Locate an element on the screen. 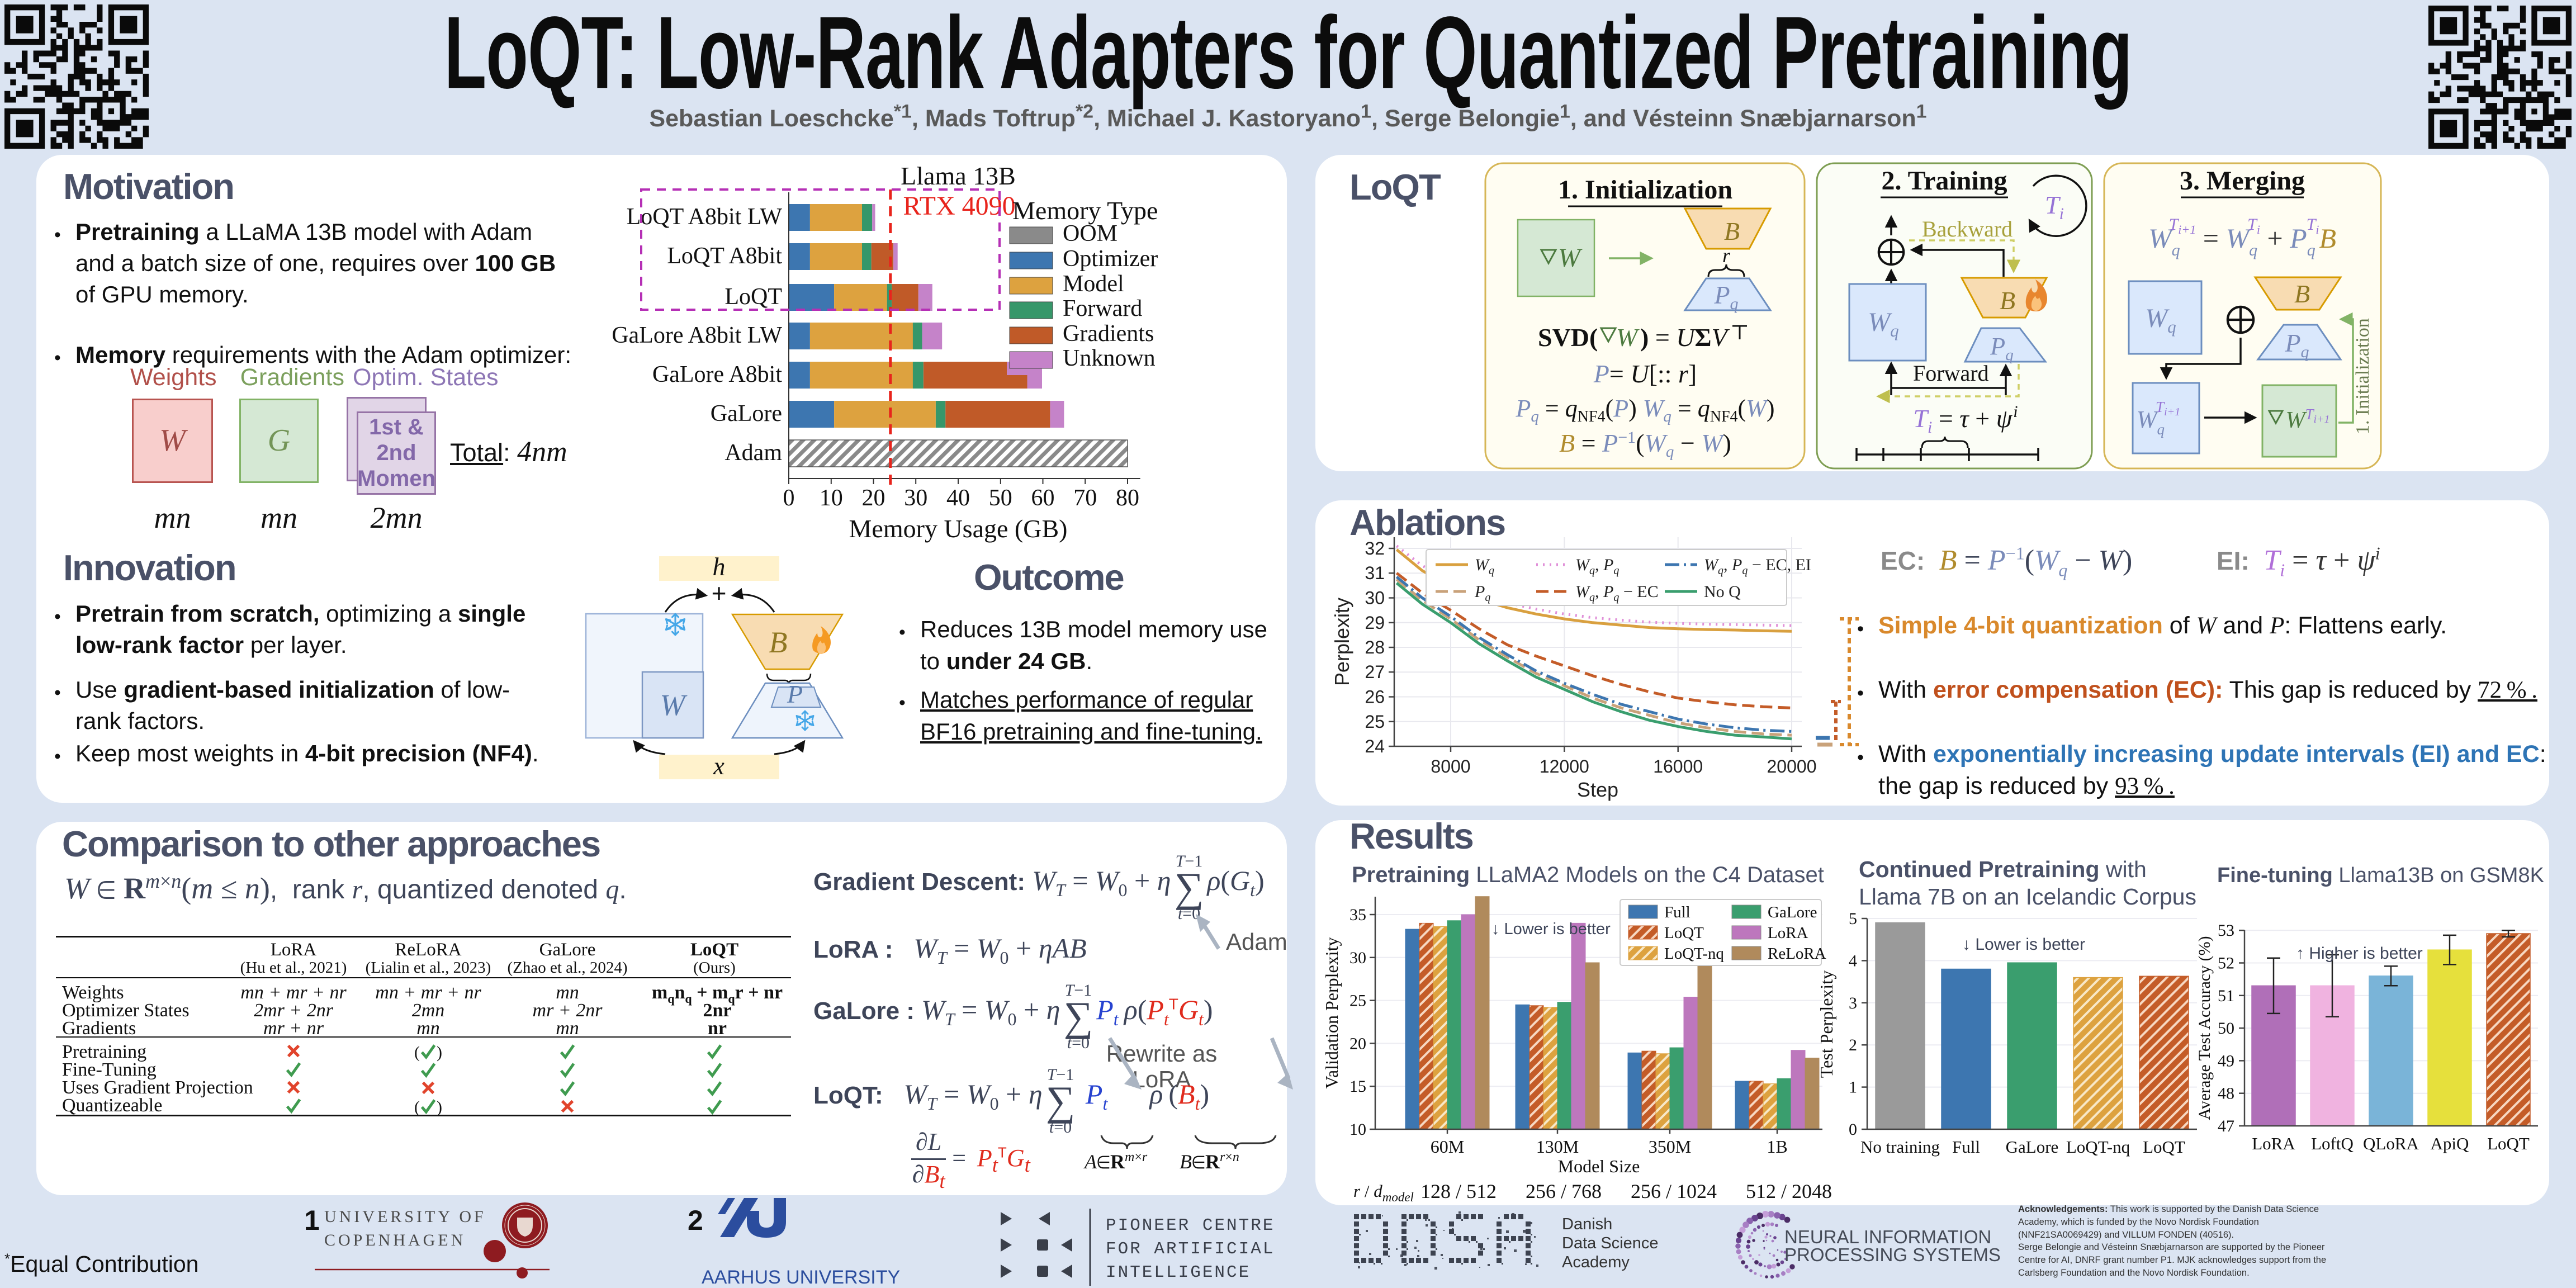 This screenshot has height=1288, width=2576. svg-text: Step is located at coordinates (1597, 789).